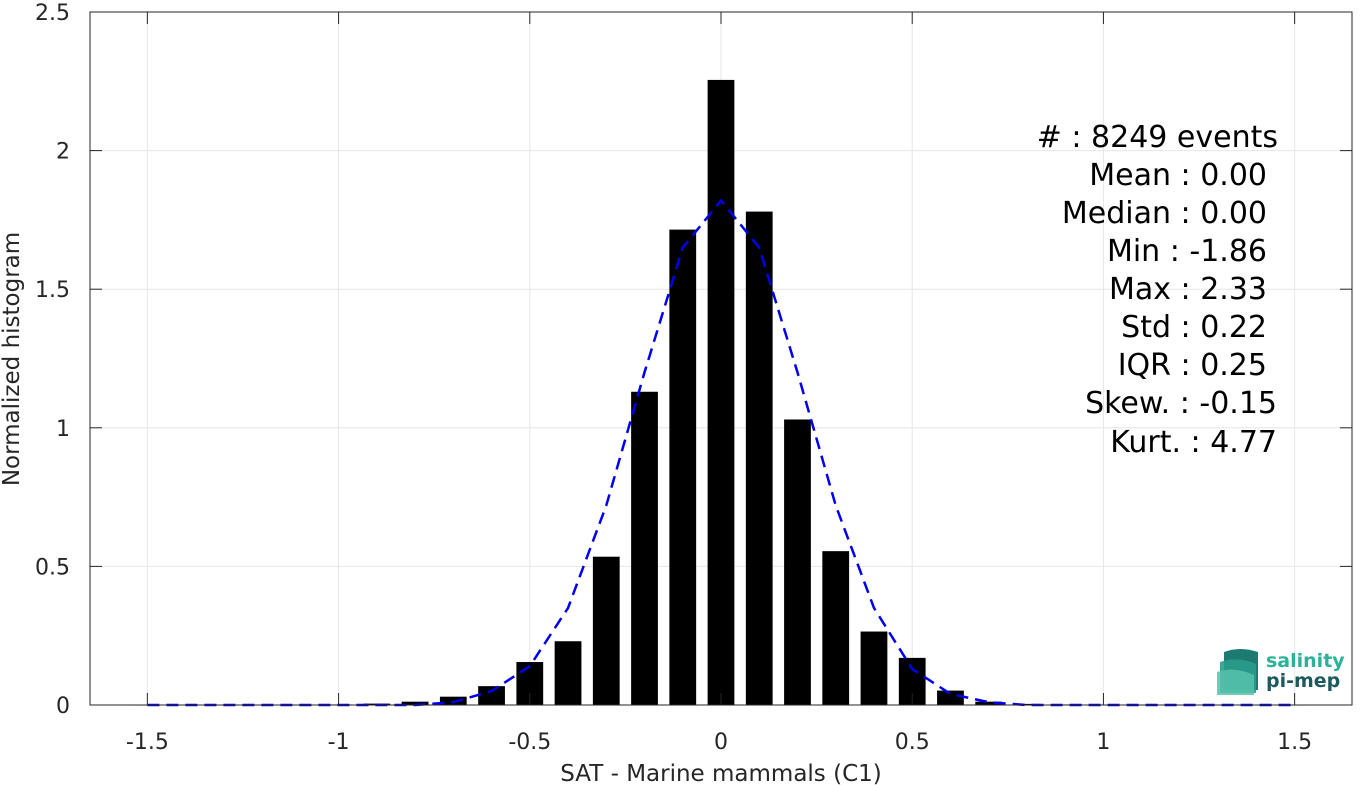 This screenshot has width=1367, height=785. Describe the element at coordinates (1305, 661) in the screenshot. I see `logo-text-salinity: salinity` at that location.